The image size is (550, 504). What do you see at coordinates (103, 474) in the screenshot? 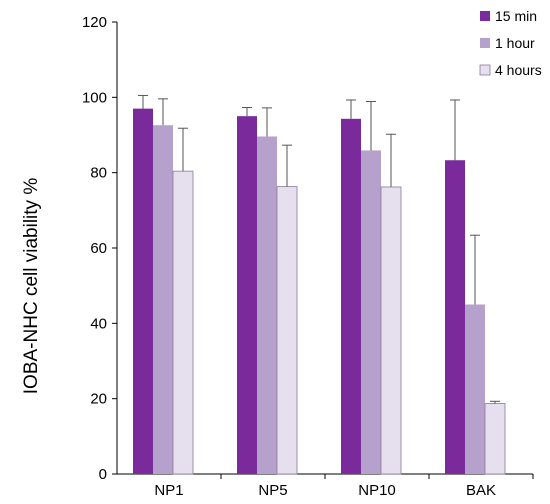
I see `y-tick-label: 0` at bounding box center [103, 474].